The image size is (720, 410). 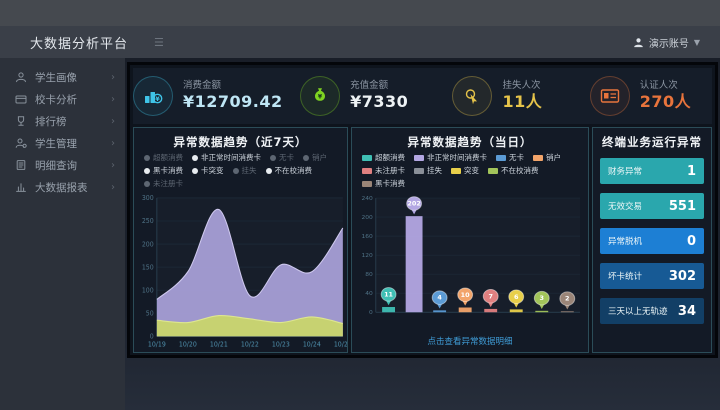 What do you see at coordinates (62, 165) in the screenshot?
I see `sidebar-item-5: 明细查询 ›` at bounding box center [62, 165].